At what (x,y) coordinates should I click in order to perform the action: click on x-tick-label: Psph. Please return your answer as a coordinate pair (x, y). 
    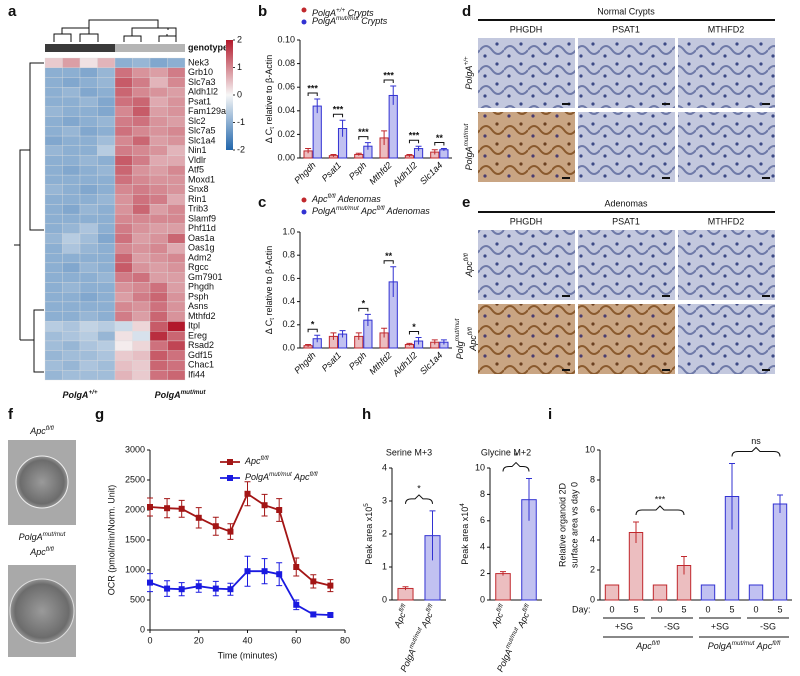
    Looking at the image, I should click on (358, 171).